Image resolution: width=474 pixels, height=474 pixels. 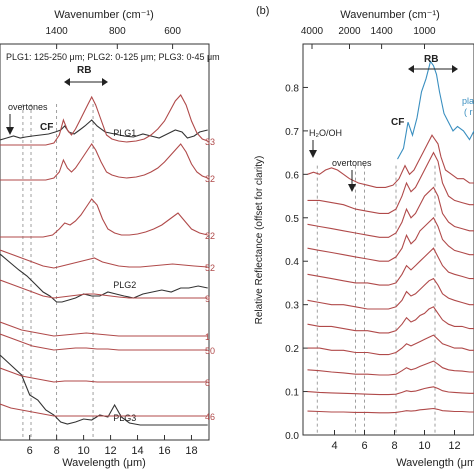 What do you see at coordinates (325, 133) in the screenshot?
I see `panel-b-h2o-label: H₂O/OH` at bounding box center [325, 133].